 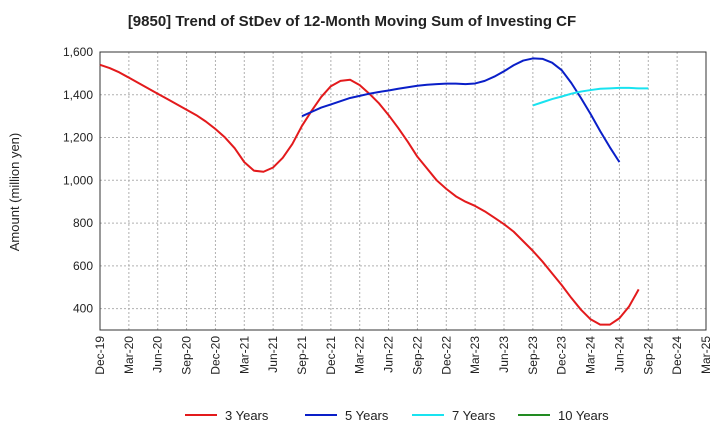 I want to click on x-tick-label: Mar-23, so click(x=475, y=355).